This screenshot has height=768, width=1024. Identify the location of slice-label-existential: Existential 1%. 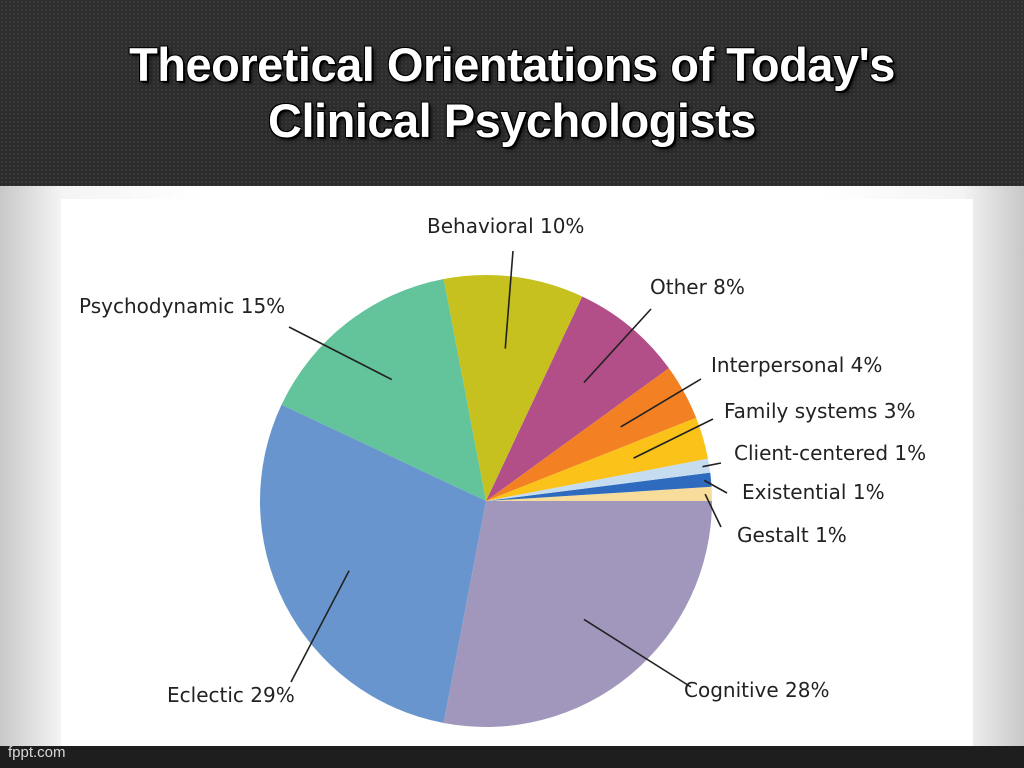
(813, 492).